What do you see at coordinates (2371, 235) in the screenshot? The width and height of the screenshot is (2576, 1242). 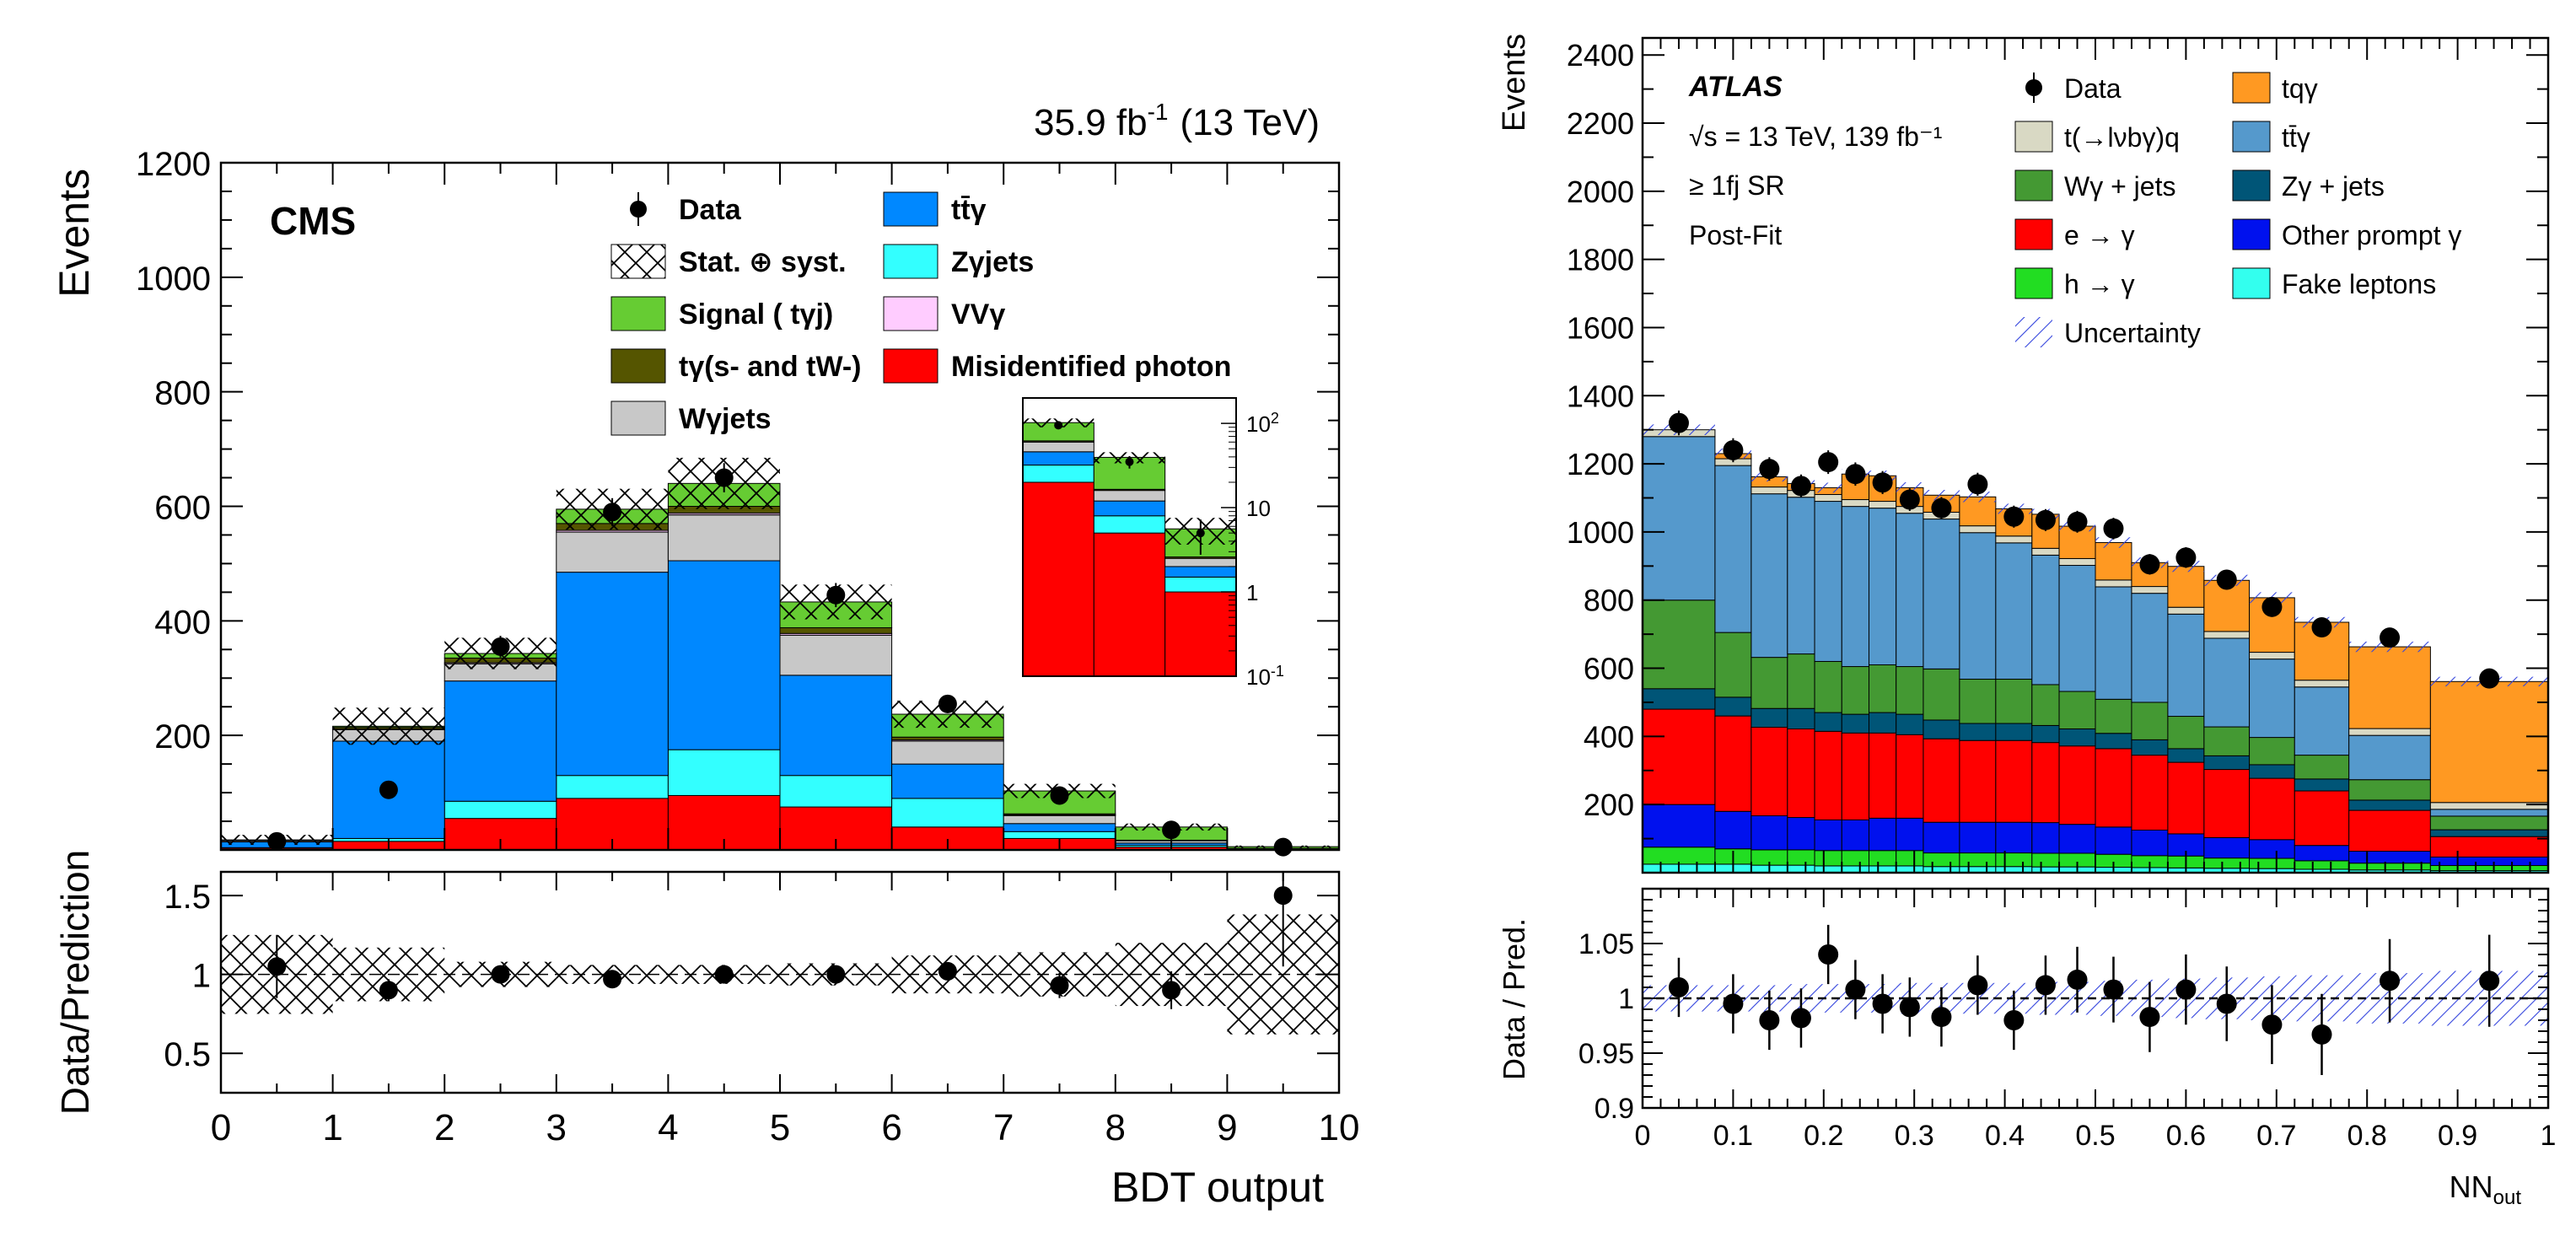 I see `atlas-legend-label: Other prompt γ` at bounding box center [2371, 235].